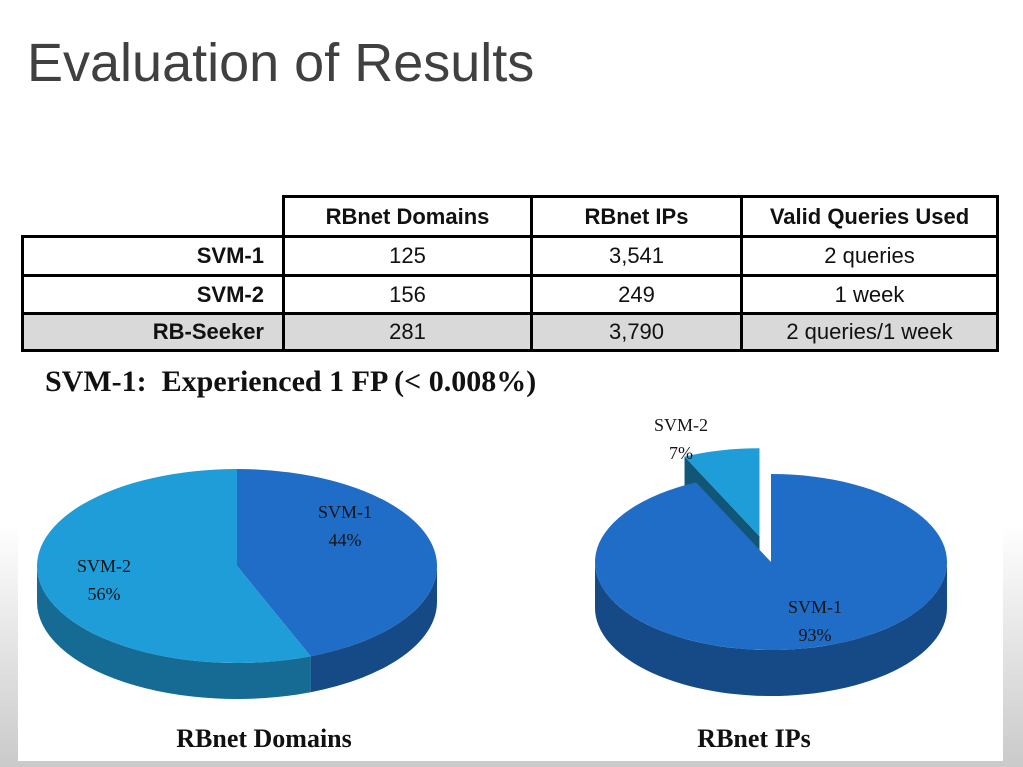 Image resolution: width=1023 pixels, height=767 pixels. Describe the element at coordinates (407, 216) in the screenshot. I see `column-header-rbnet-domains: RBnet Domains` at that location.